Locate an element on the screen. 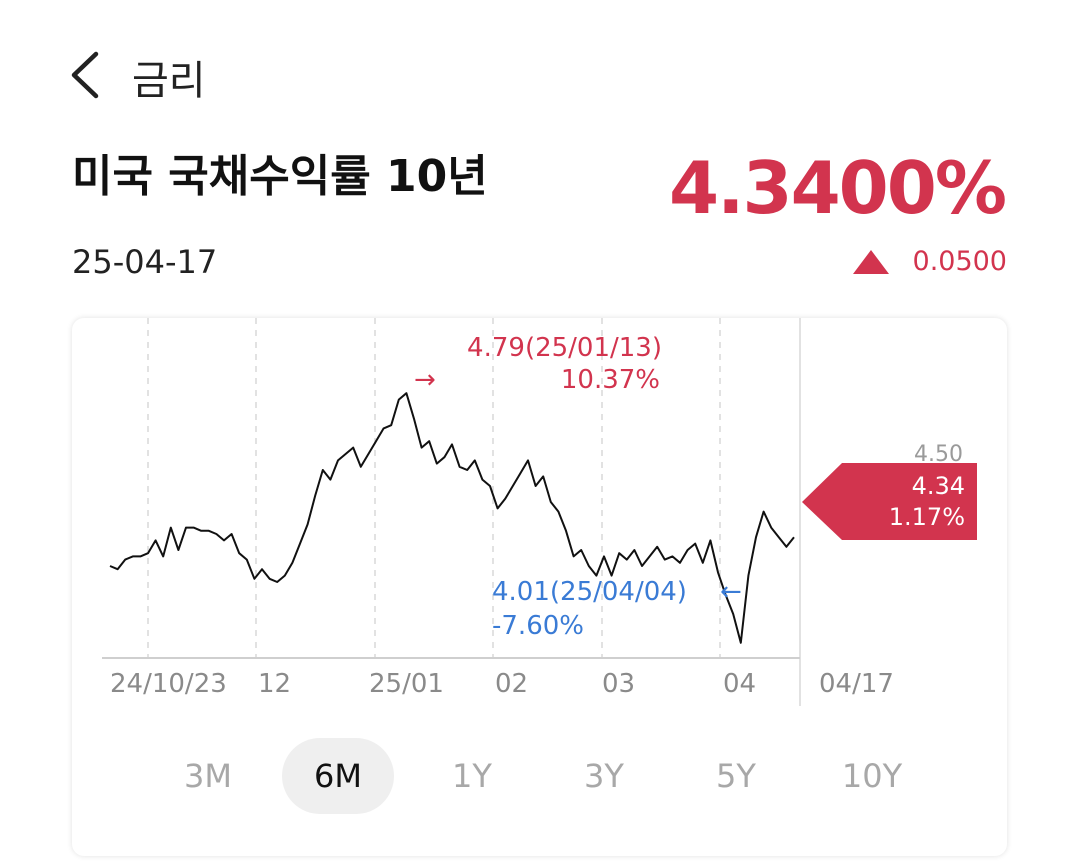  back-button is located at coordinates (85, 75).